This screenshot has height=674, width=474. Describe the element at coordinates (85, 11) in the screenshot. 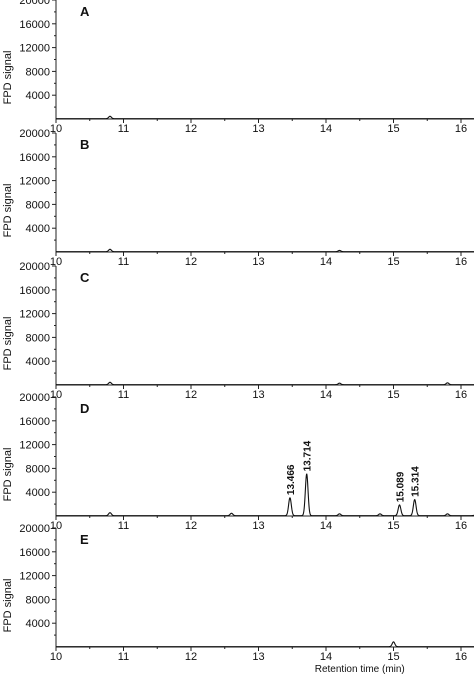

I see `panel-letter: A` at that location.